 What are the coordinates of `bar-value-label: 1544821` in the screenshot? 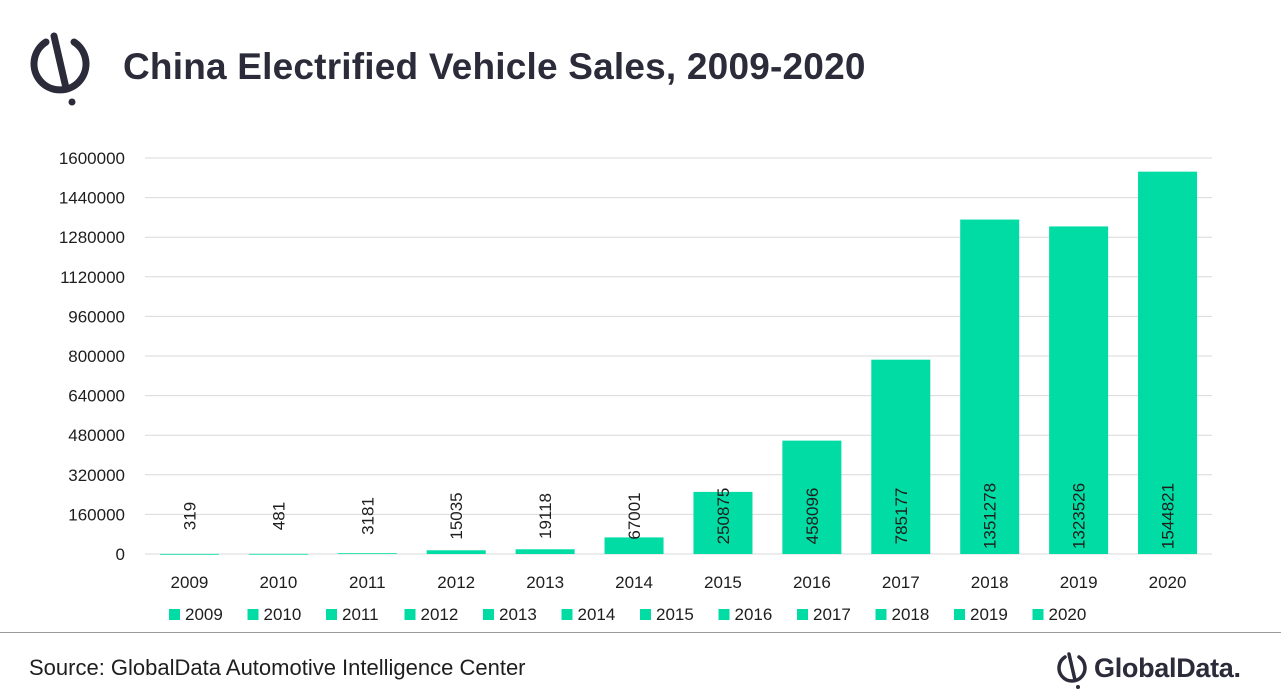 It's located at (1168, 516).